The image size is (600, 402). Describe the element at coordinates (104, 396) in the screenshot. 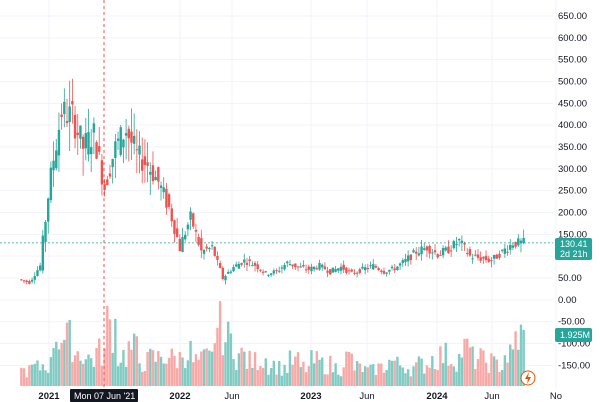

I see `crosshair-date-text: Mon 07 Jun '21` at that location.